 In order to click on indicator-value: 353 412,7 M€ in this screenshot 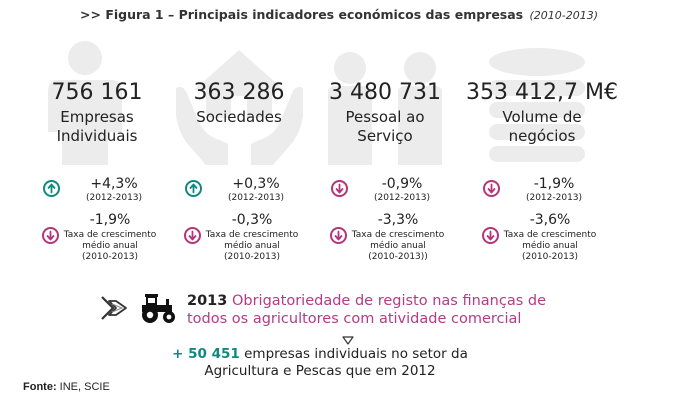, I will do `click(542, 92)`.